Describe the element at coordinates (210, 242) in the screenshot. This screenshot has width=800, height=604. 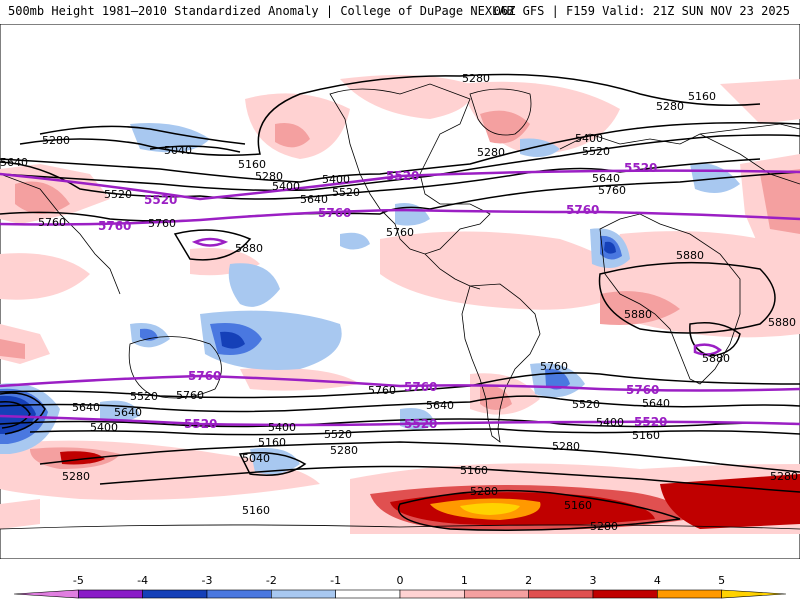
I see `contour-5880-purple-ring` at that location.